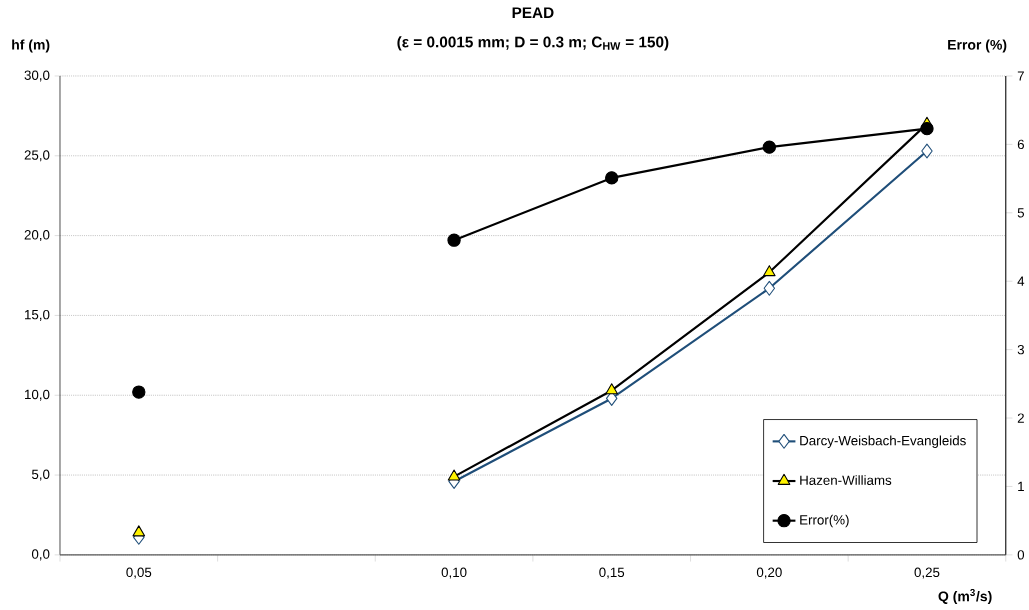 This screenshot has height=610, width=1029. I want to click on y2-tick-label: 3, so click(1020, 349).